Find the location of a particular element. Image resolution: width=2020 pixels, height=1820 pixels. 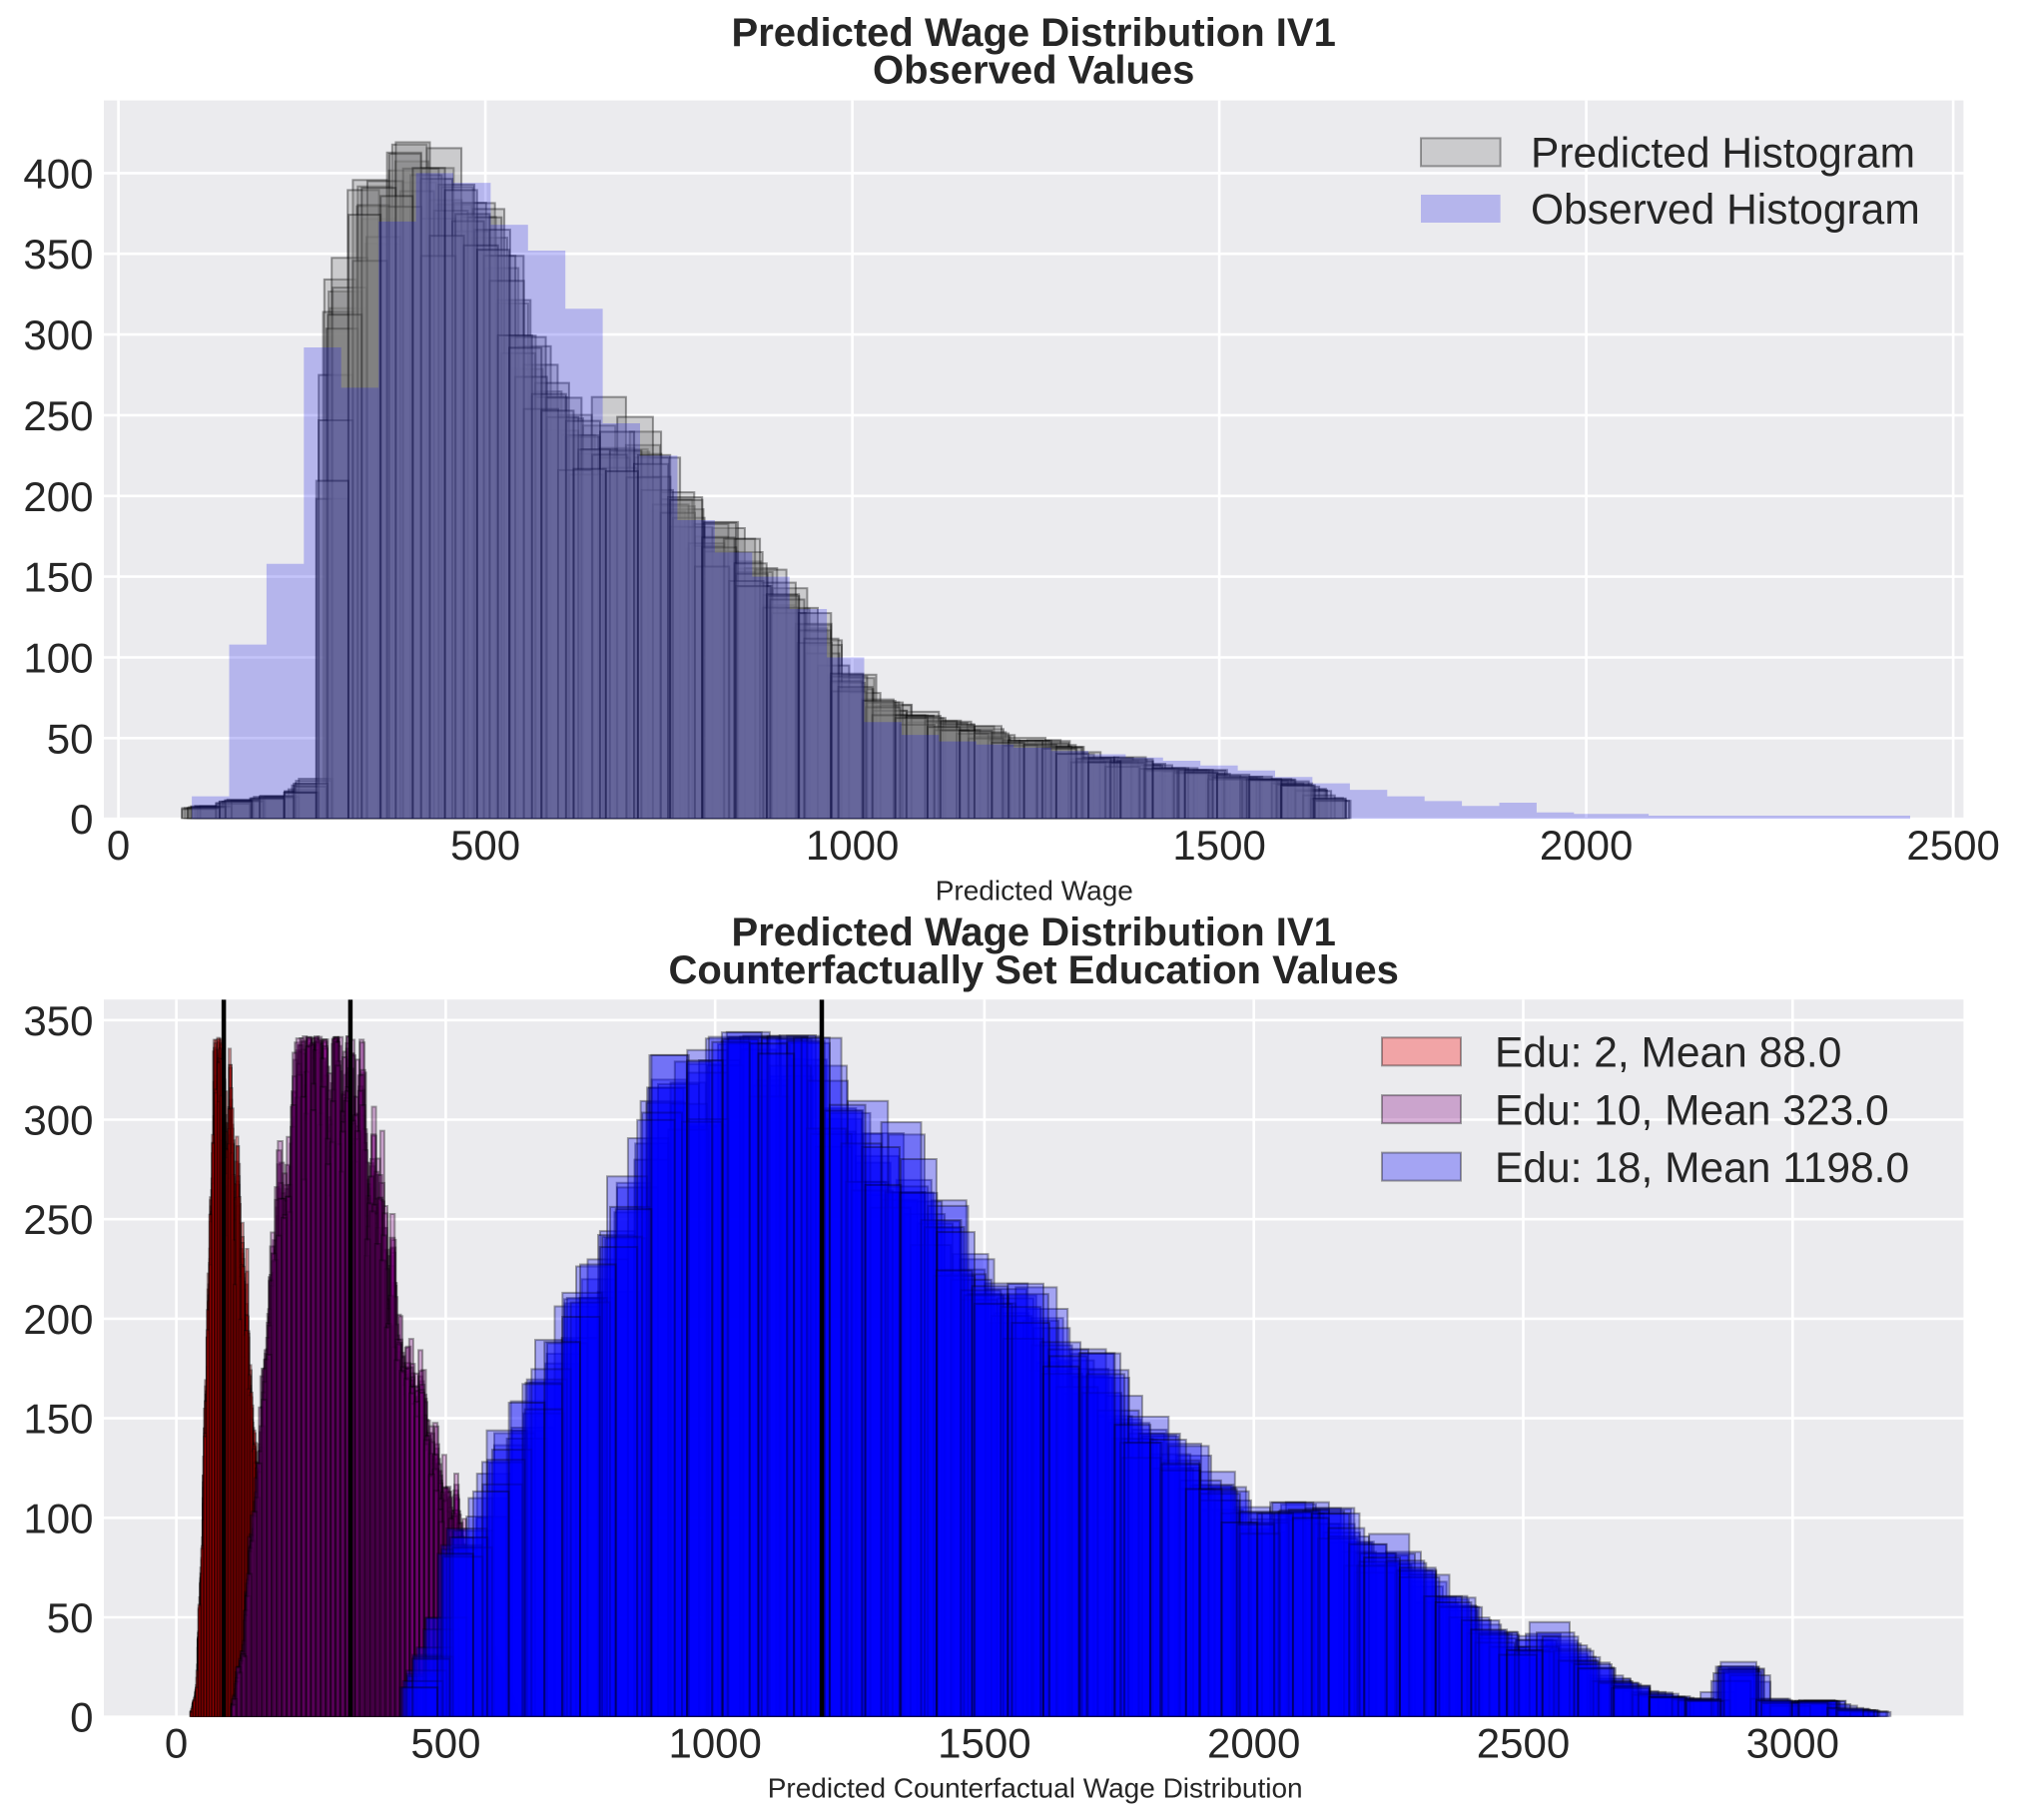

svg-text: Observed Values is located at coordinates (1033, 70).